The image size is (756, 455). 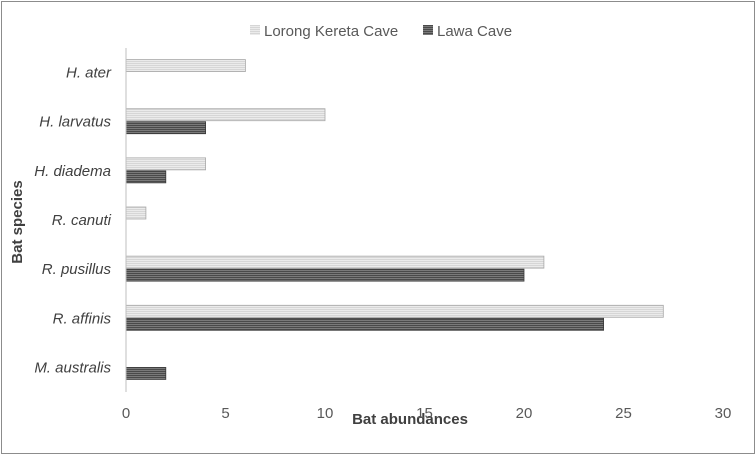 What do you see at coordinates (410, 419) in the screenshot?
I see `x-axis-title: Bat abundances` at bounding box center [410, 419].